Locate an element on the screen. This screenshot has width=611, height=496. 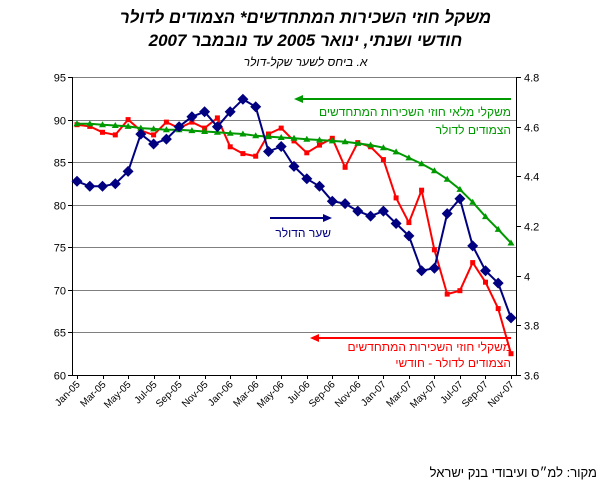
stock-weight-label-line-1: משקלי מלאי חוזי השכירות המתחדשים is located at coordinates (415, 112).